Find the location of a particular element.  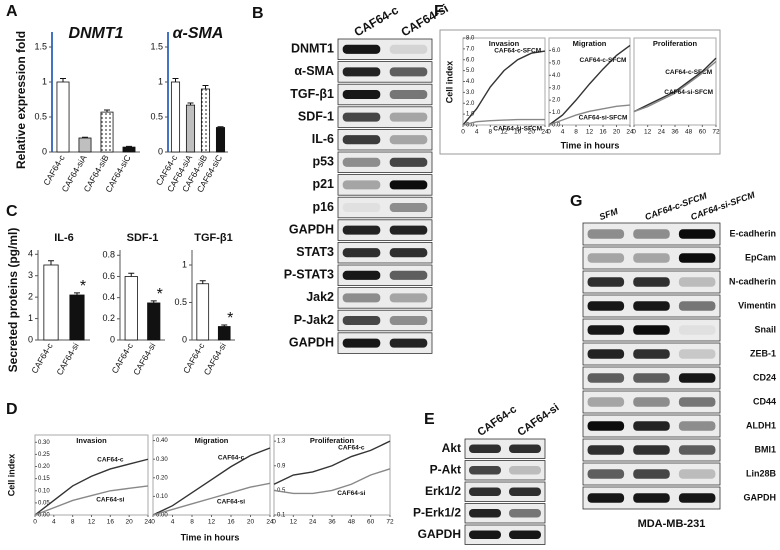

row-label: p16 is located at coordinates (323, 207).